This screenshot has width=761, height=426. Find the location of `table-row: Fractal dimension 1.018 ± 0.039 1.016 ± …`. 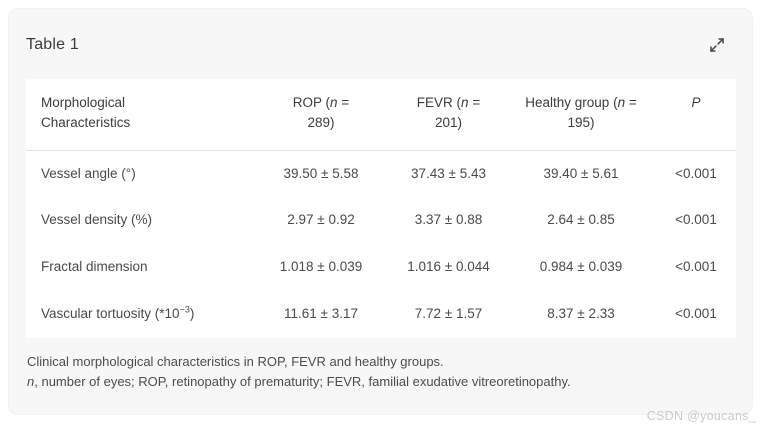

table-row: Fractal dimension 1.018 ± 0.039 1.016 ± … is located at coordinates (381, 267).